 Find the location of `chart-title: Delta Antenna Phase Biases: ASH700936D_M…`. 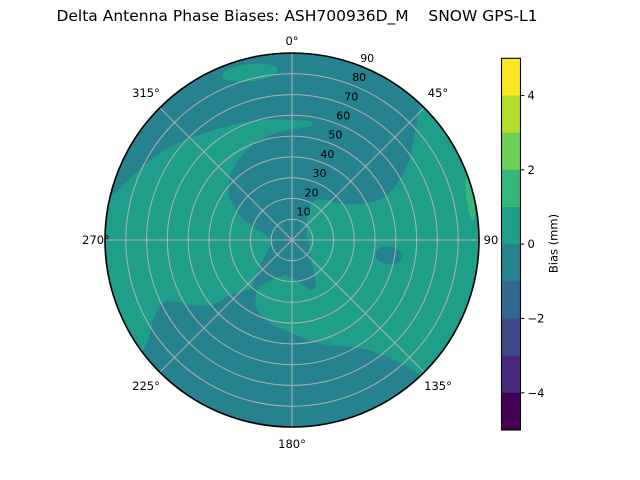

chart-title: Delta Antenna Phase Biases: ASH700936D_M… is located at coordinates (296, 16).